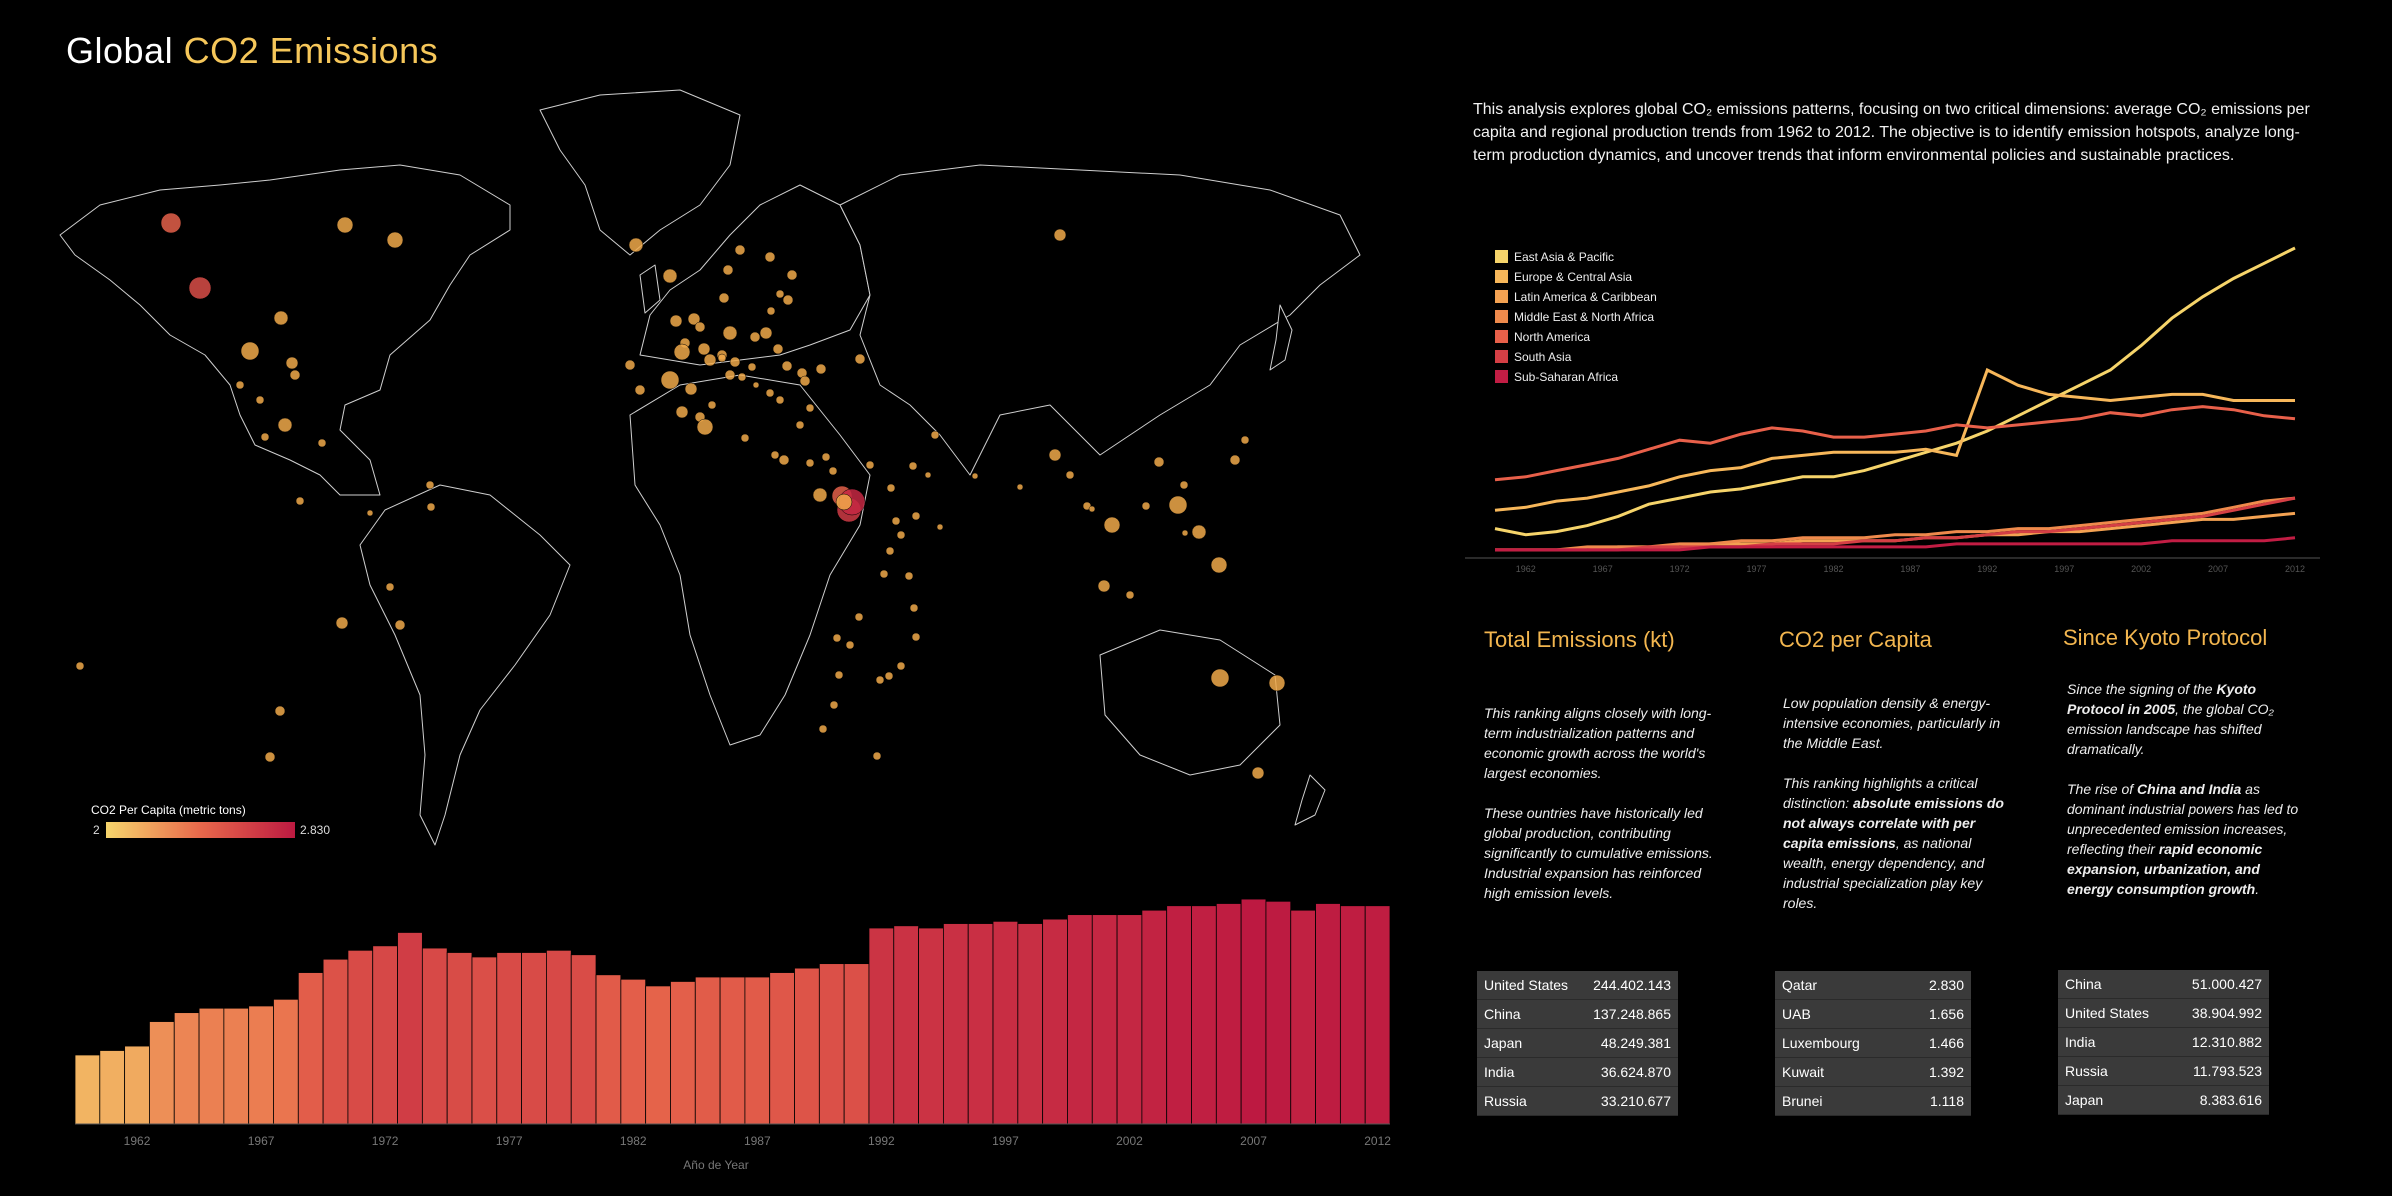 The width and height of the screenshot is (2392, 1196). I want to click on bar-2010, so click(1328, 1014).